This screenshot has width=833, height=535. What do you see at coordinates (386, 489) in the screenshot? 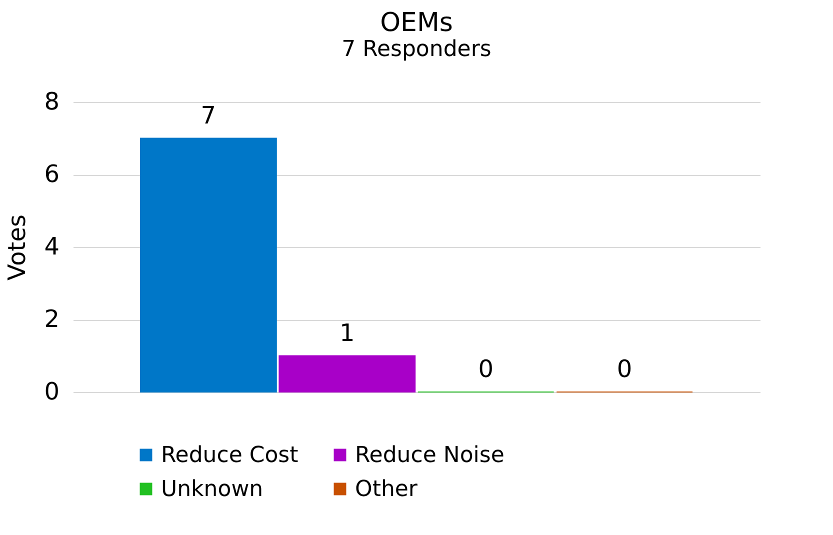
I see `legend-label: Other` at bounding box center [386, 489].